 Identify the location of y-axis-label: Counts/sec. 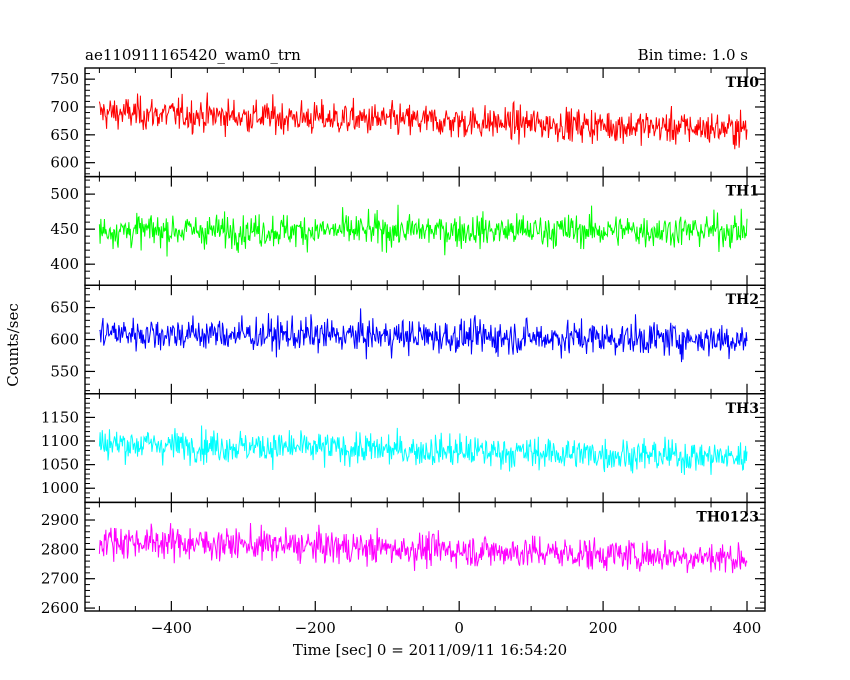
(13, 345).